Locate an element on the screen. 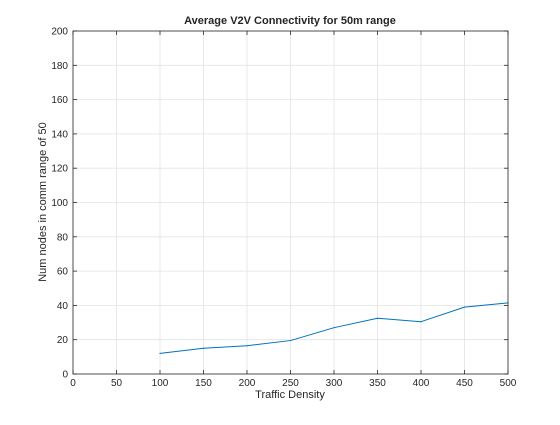  x-tick-label: 400 is located at coordinates (421, 383).